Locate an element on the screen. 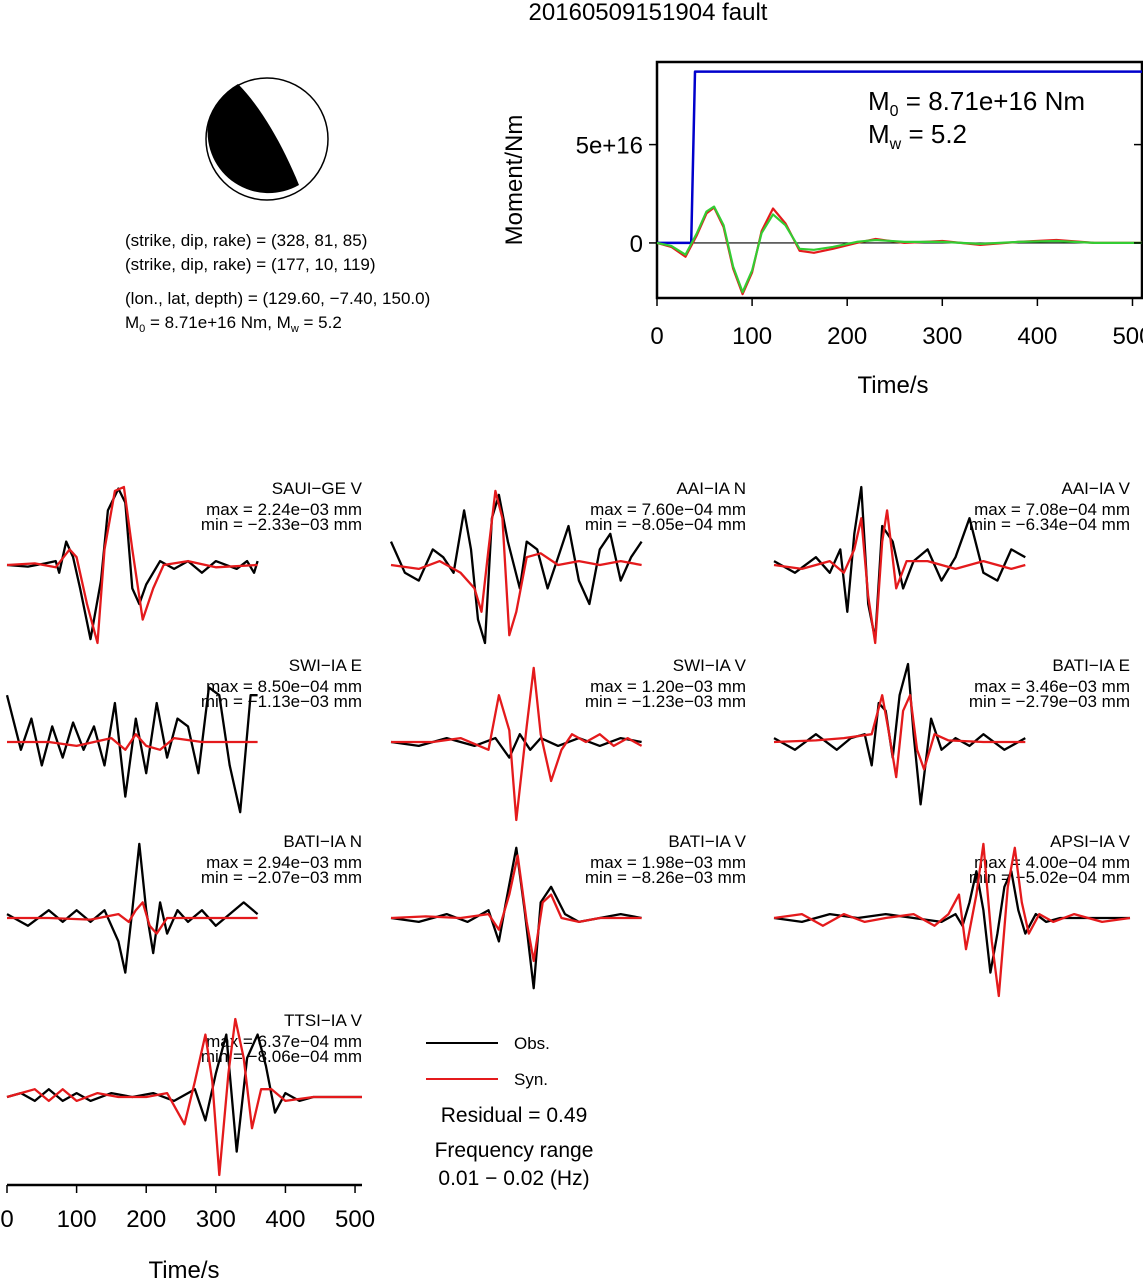 The image size is (1143, 1281). waveform-xtick-label: 500 is located at coordinates (355, 1219).